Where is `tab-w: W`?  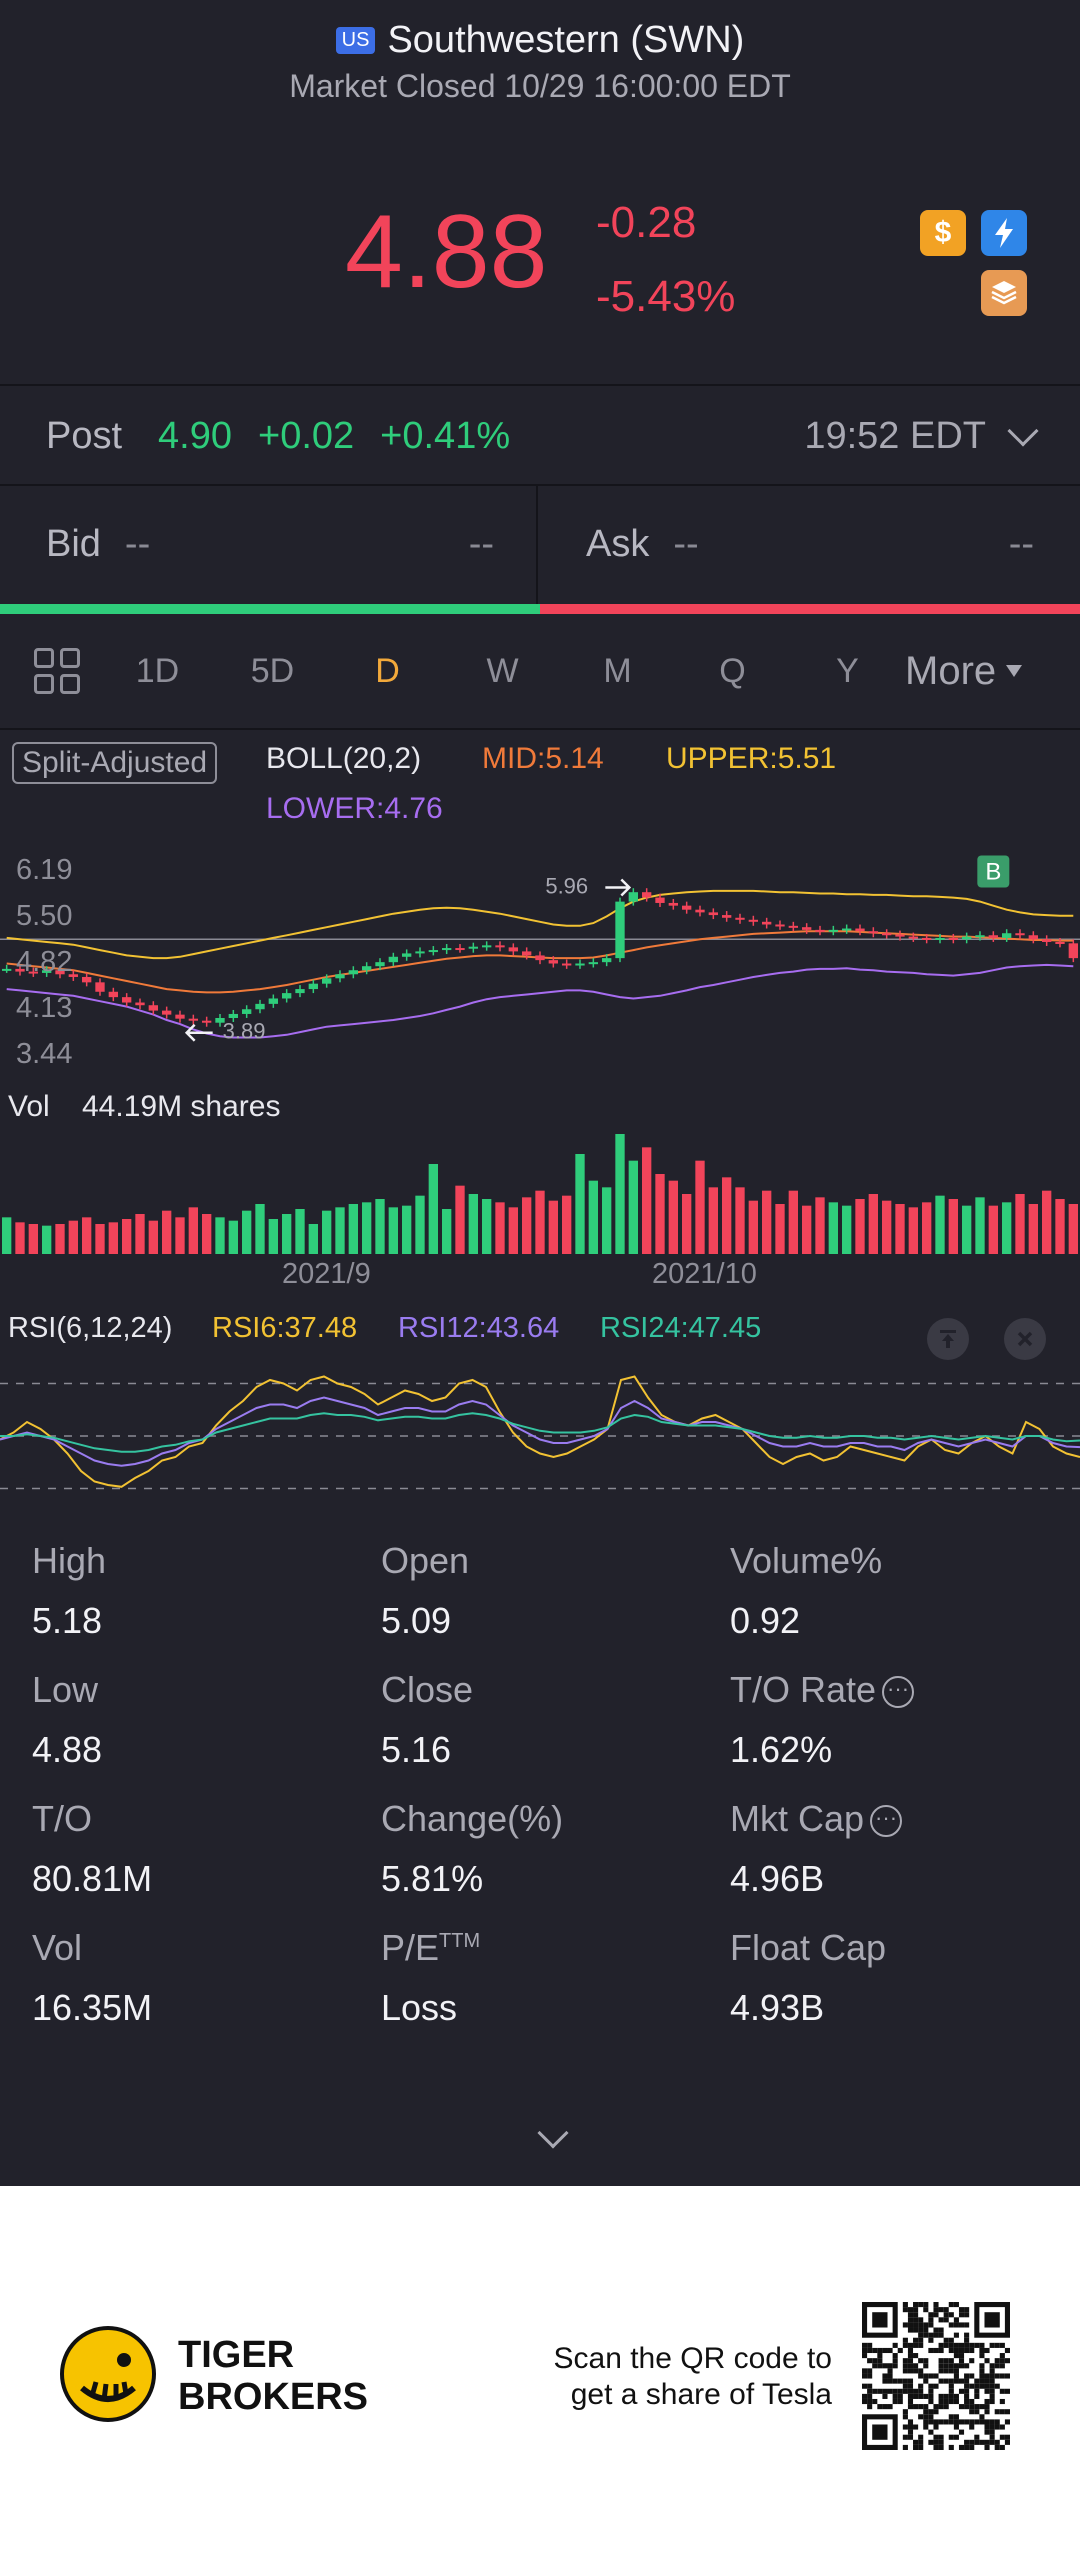 tab-w: W is located at coordinates (502, 670).